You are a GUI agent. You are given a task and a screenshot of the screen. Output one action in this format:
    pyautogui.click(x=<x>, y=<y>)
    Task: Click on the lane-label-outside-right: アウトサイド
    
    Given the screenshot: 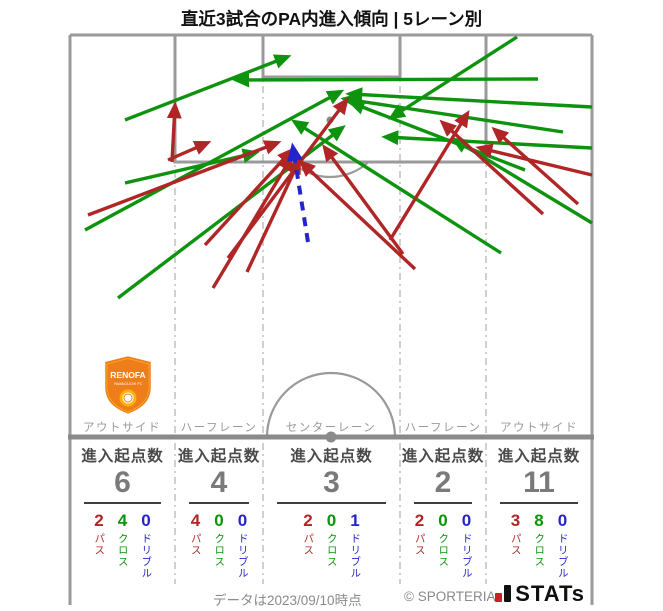 What is the action you would take?
    pyautogui.click(x=539, y=428)
    